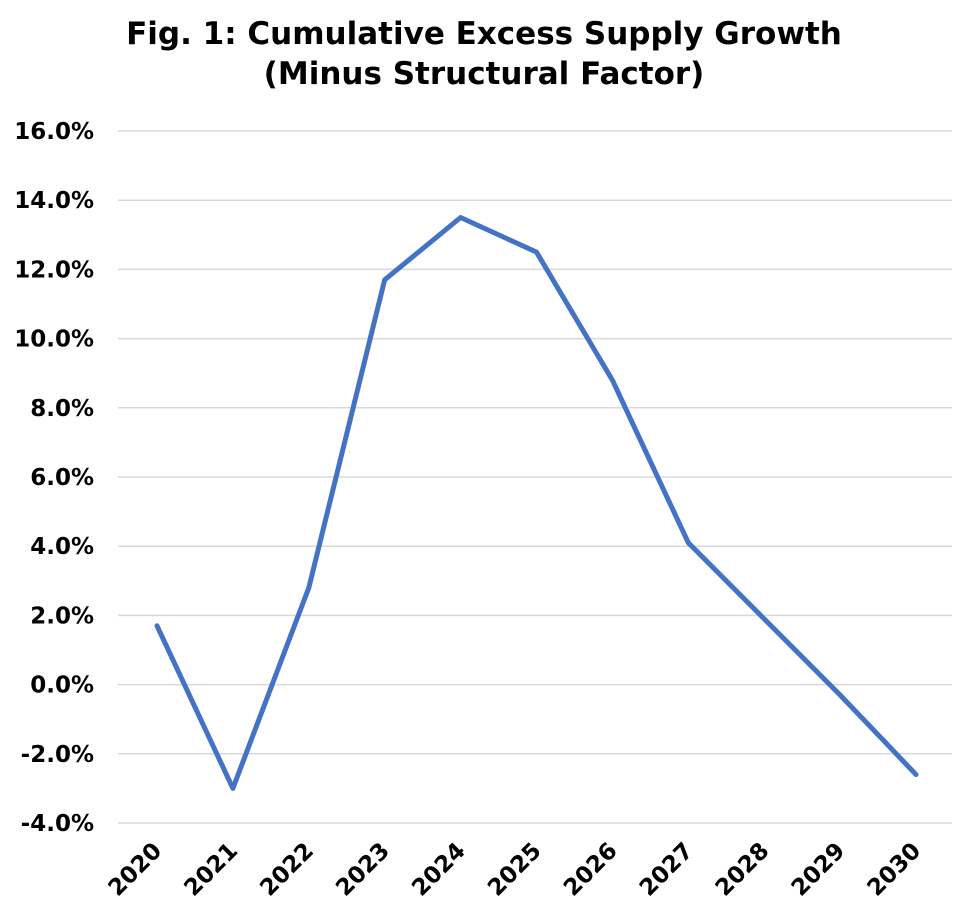  Describe the element at coordinates (484, 34) in the screenshot. I see `chart-title-line1: Fig. 1: Cumulative Excess Supply Growth` at that location.